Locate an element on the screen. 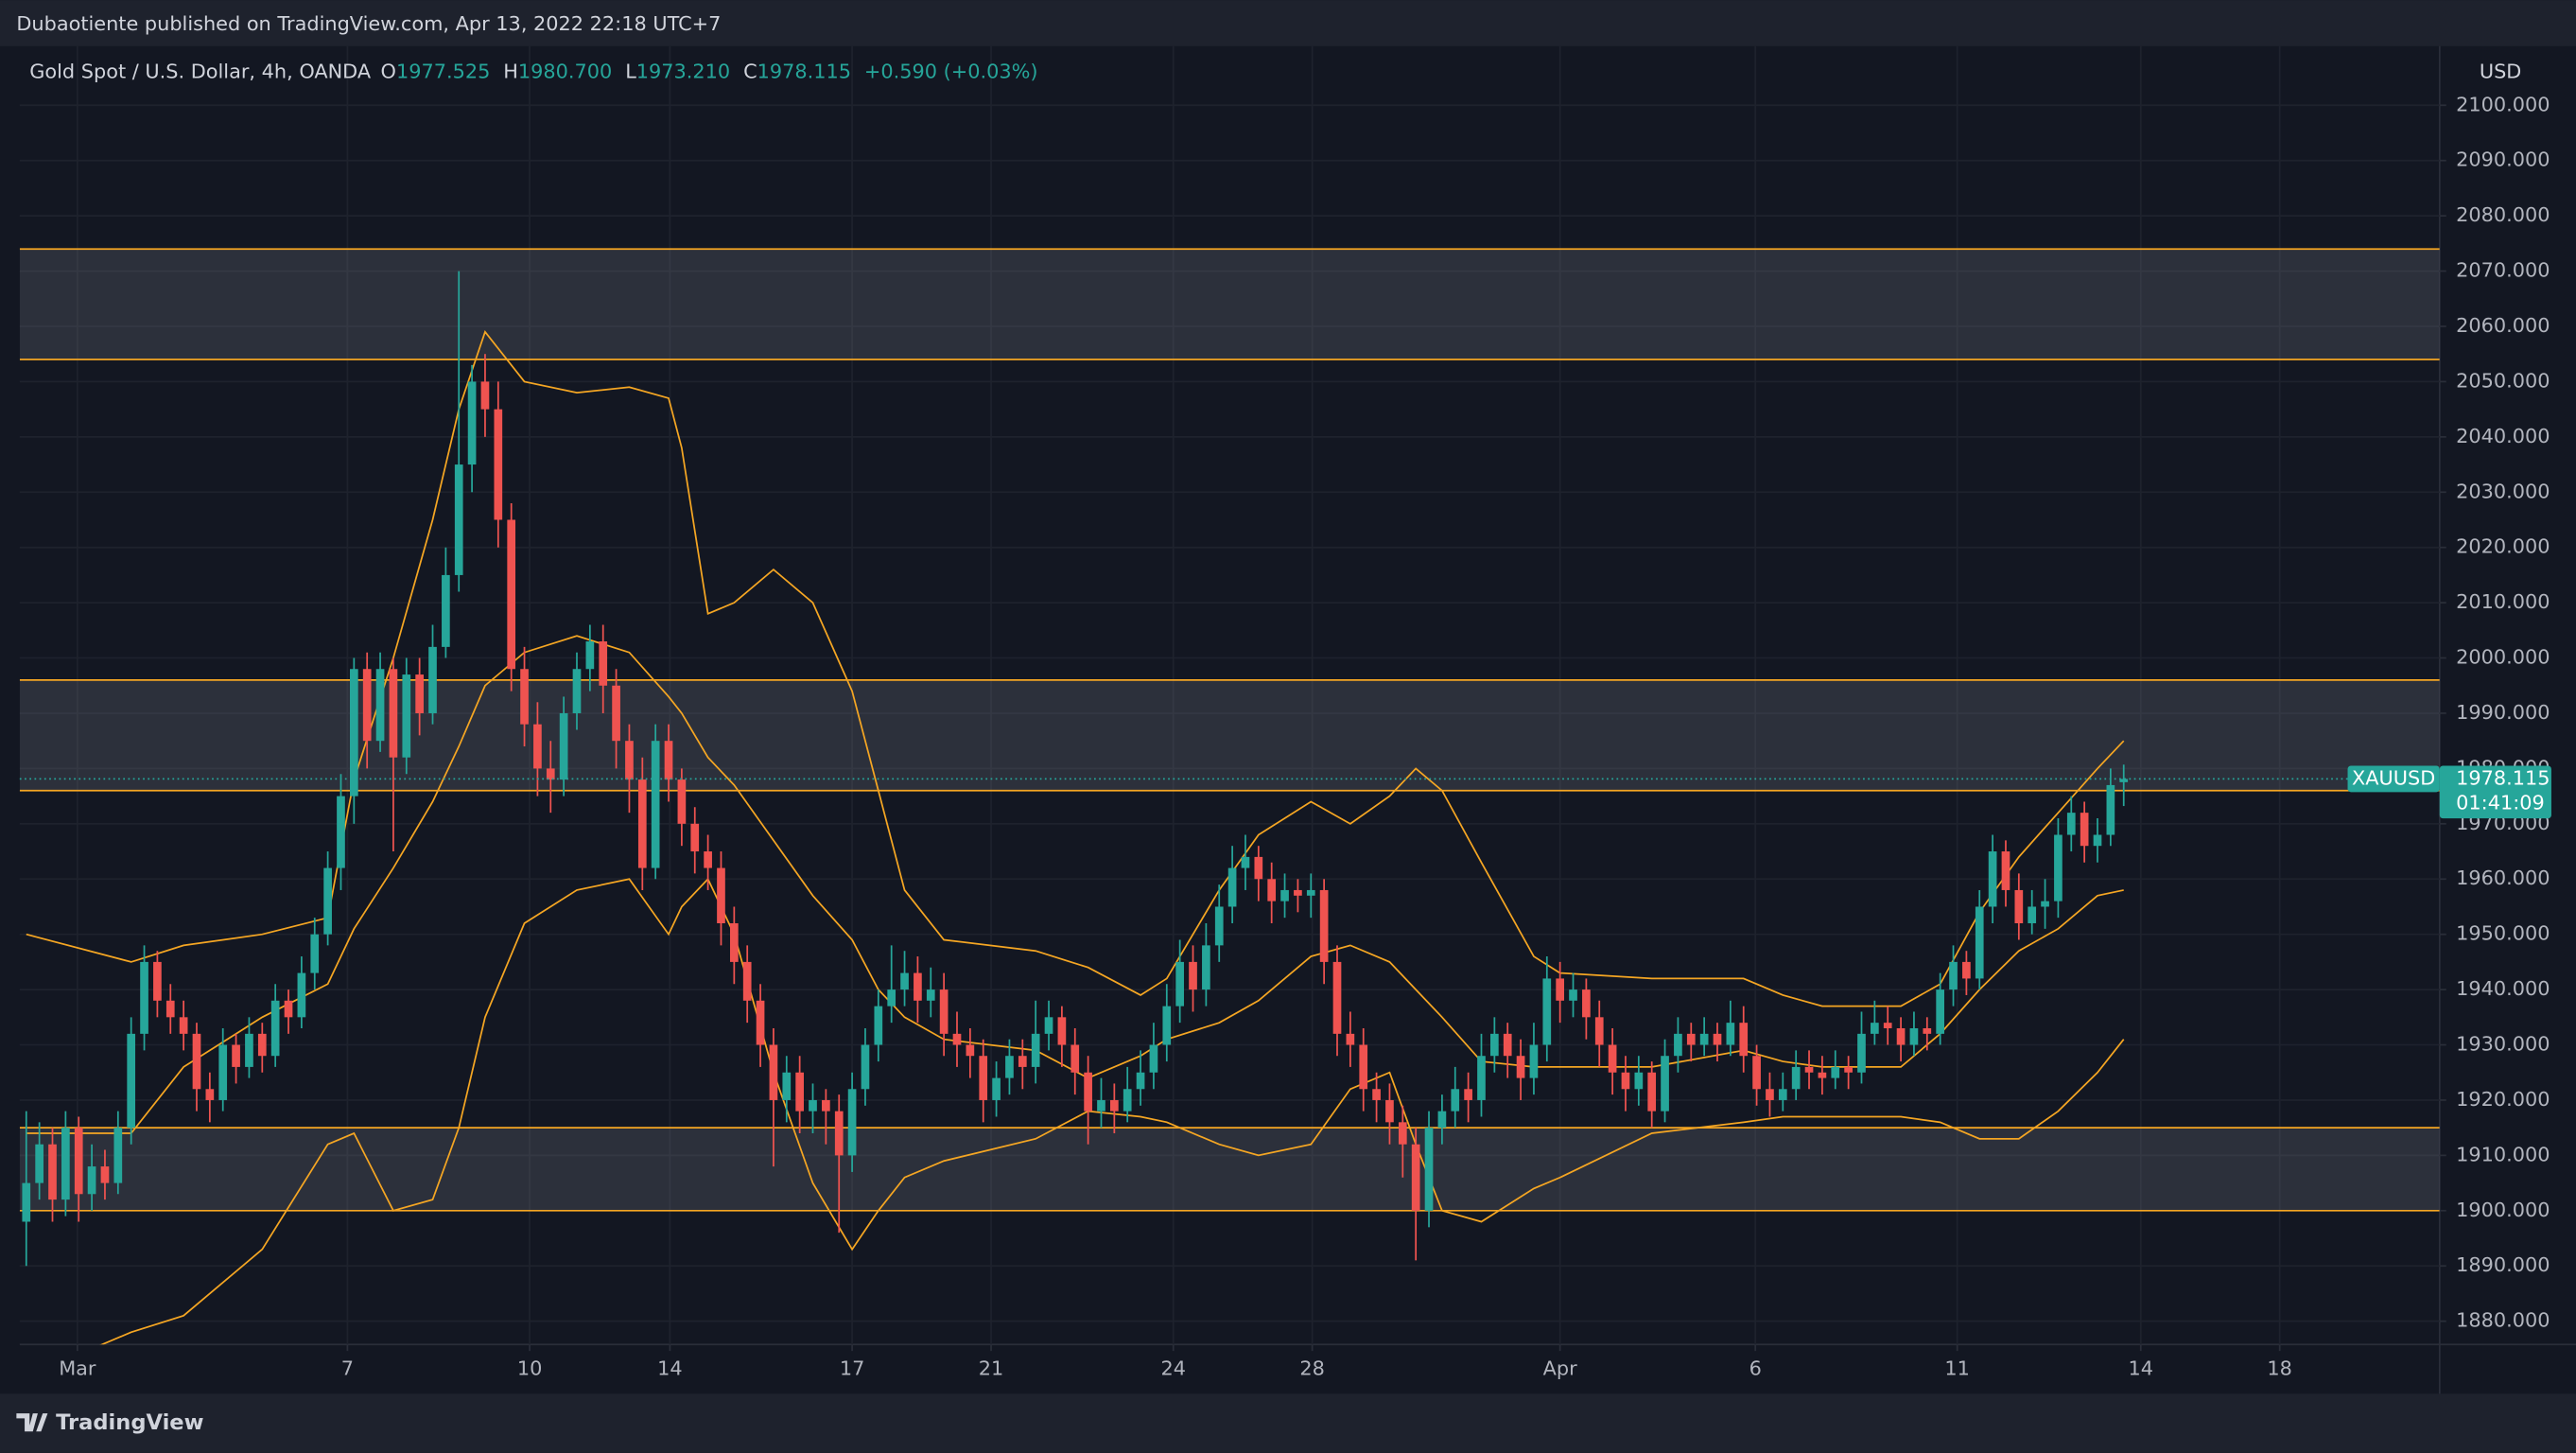 The height and width of the screenshot is (1453, 2576). symbol-tag-label: XAUUSD is located at coordinates (2393, 777).